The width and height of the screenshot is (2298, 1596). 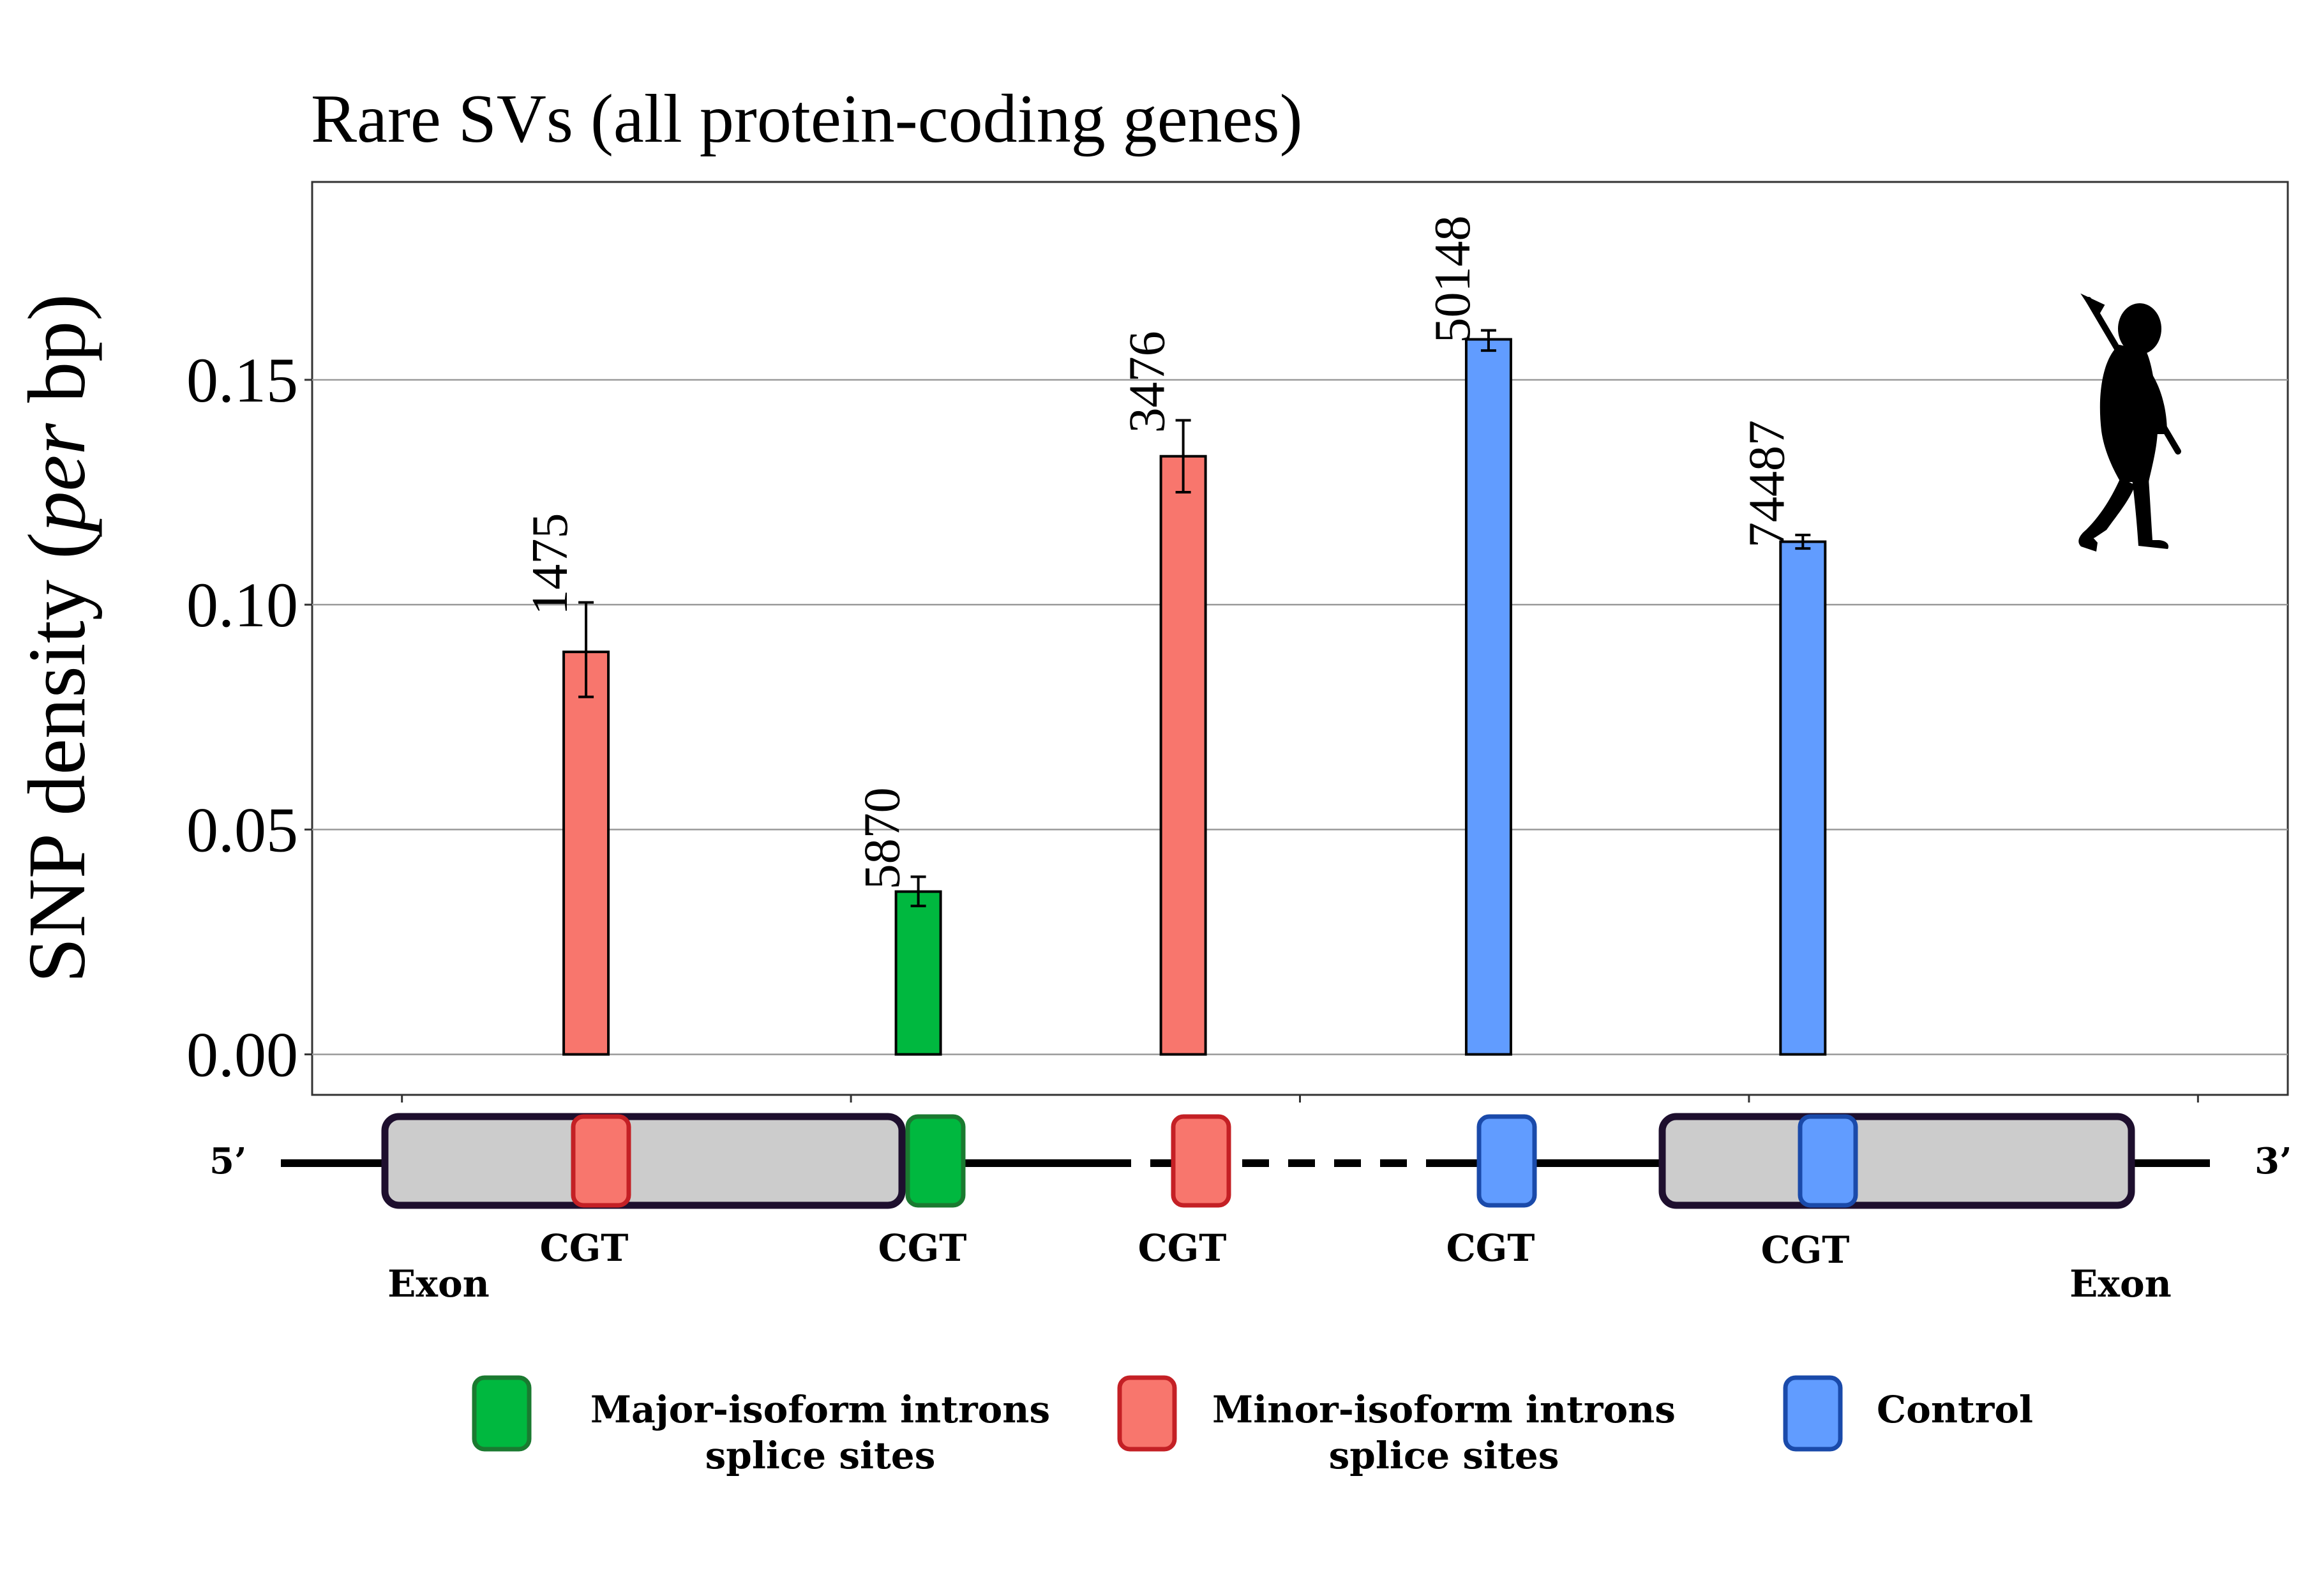 What do you see at coordinates (1813, 1413) in the screenshot?
I see `legend-swatch-control` at bounding box center [1813, 1413].